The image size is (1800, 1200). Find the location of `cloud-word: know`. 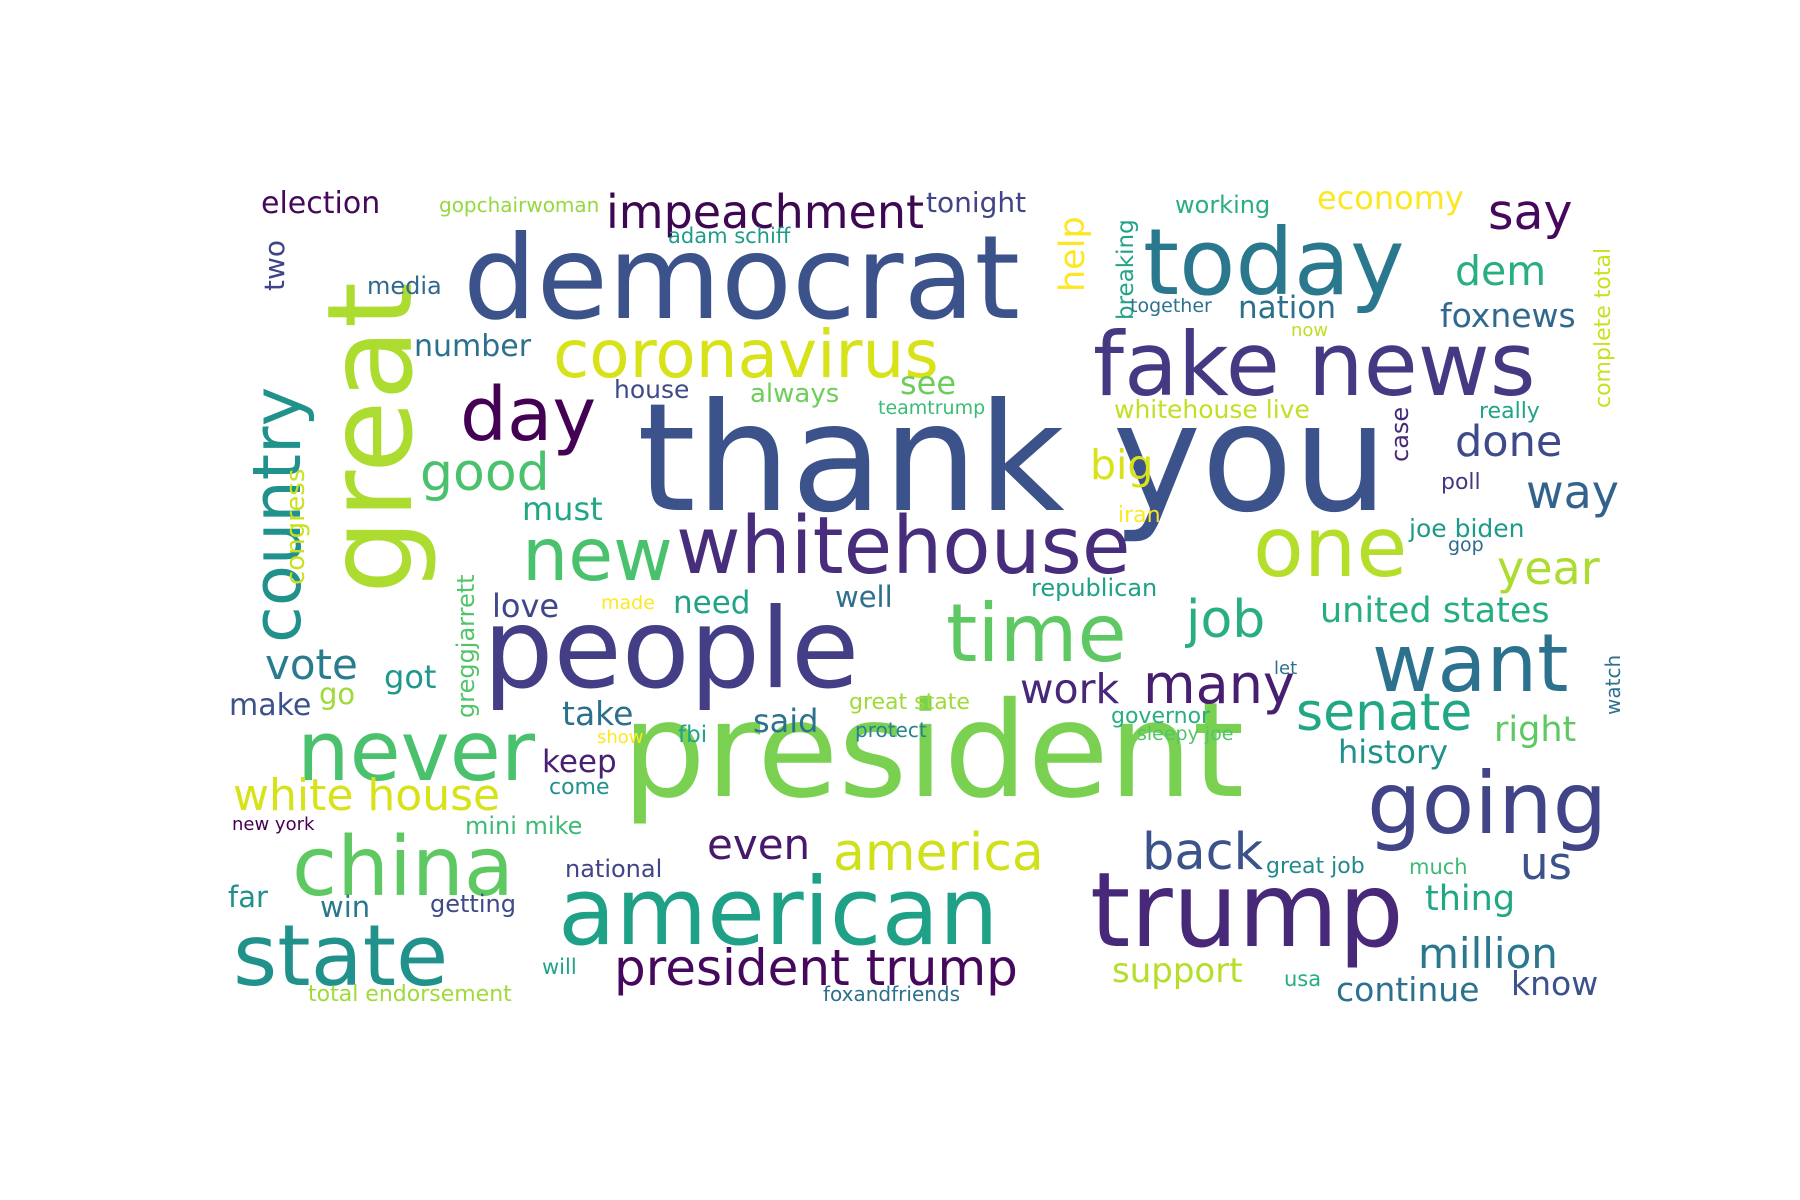

cloud-word: know is located at coordinates (1554, 983).